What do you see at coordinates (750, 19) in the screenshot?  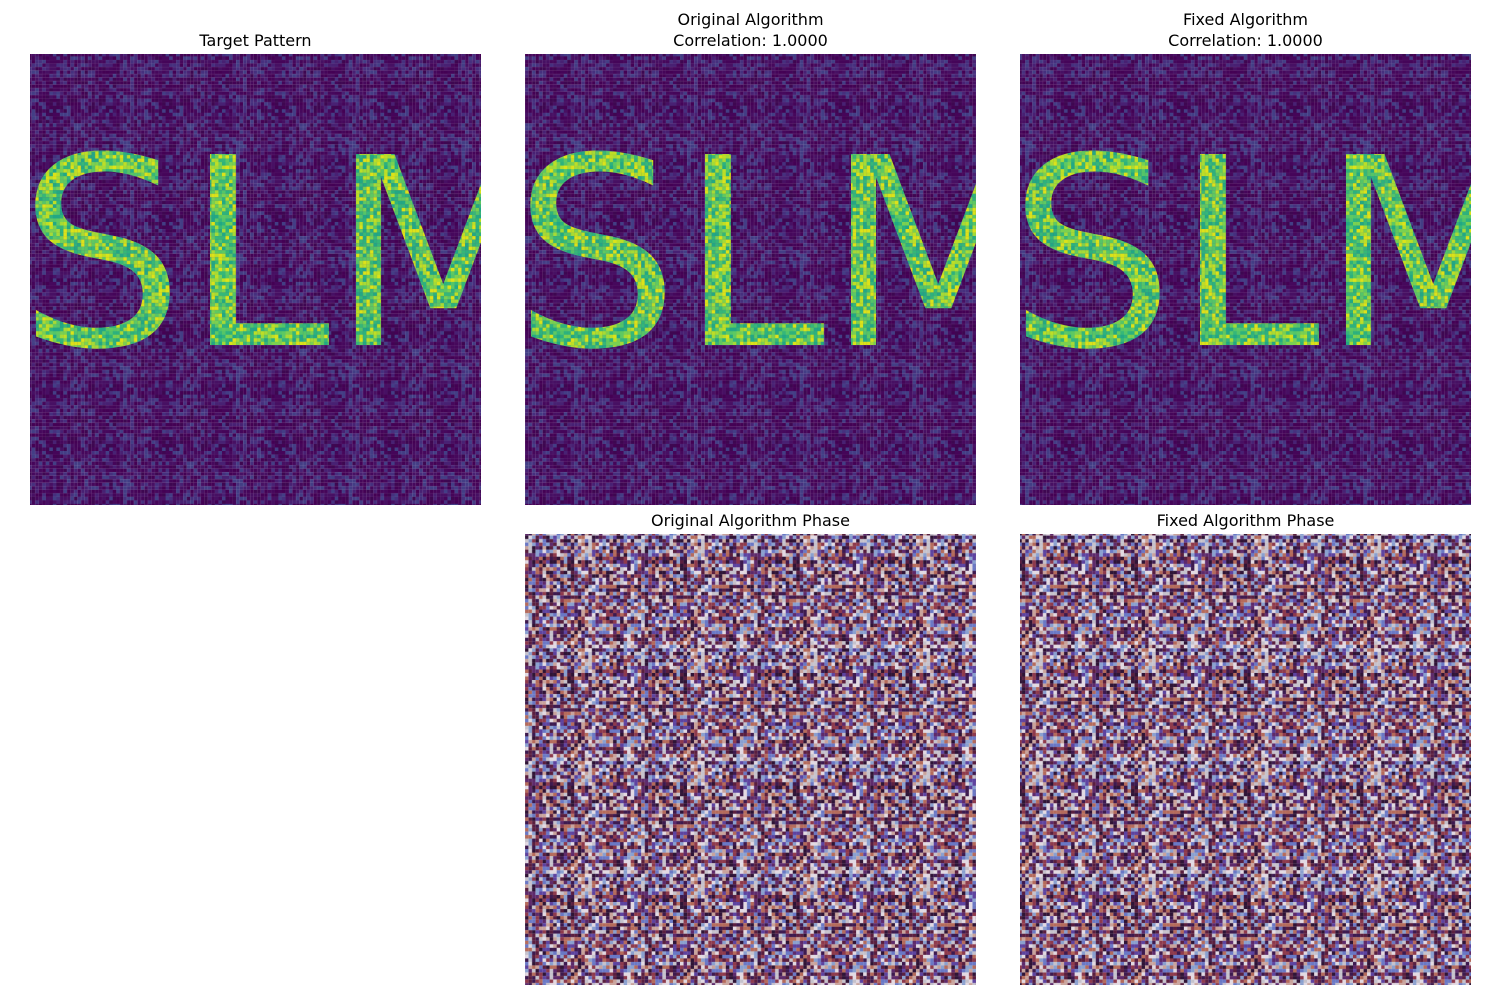 I see `panel-title: Original Algorithm` at bounding box center [750, 19].